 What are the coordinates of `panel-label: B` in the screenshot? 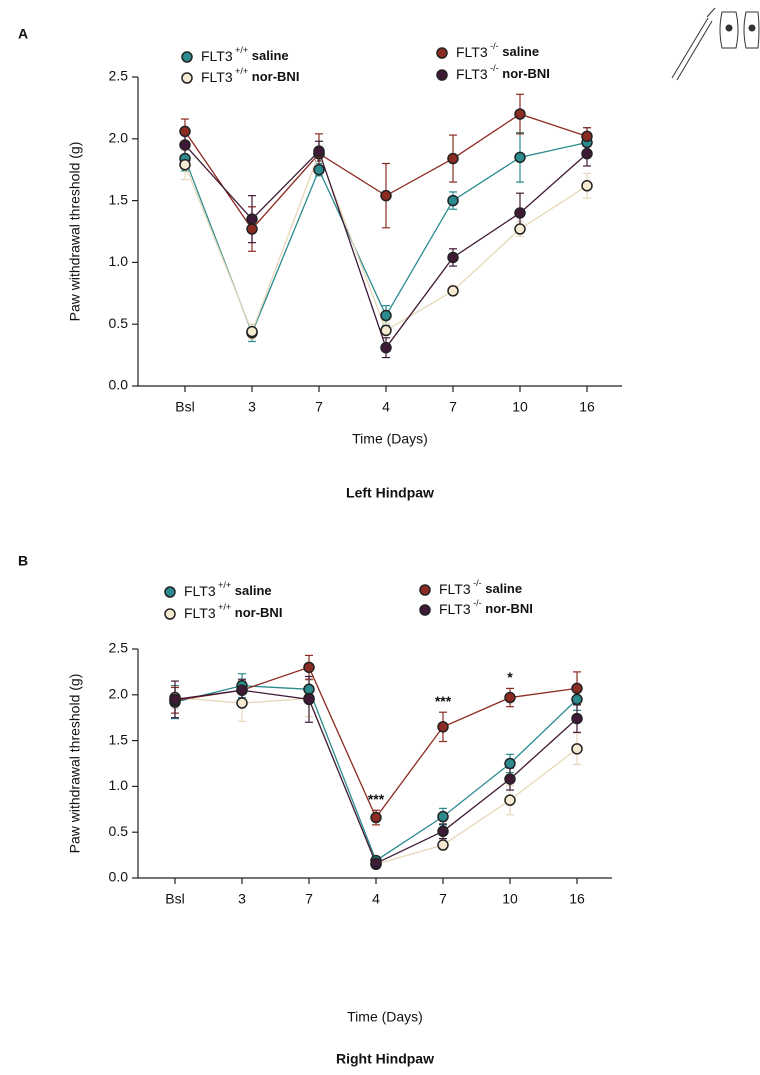 It's located at (23, 561).